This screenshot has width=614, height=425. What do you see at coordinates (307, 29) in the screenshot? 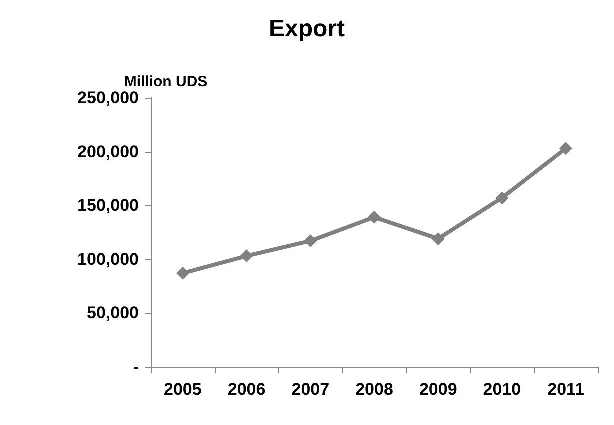
I see `chart-title: Export` at bounding box center [307, 29].